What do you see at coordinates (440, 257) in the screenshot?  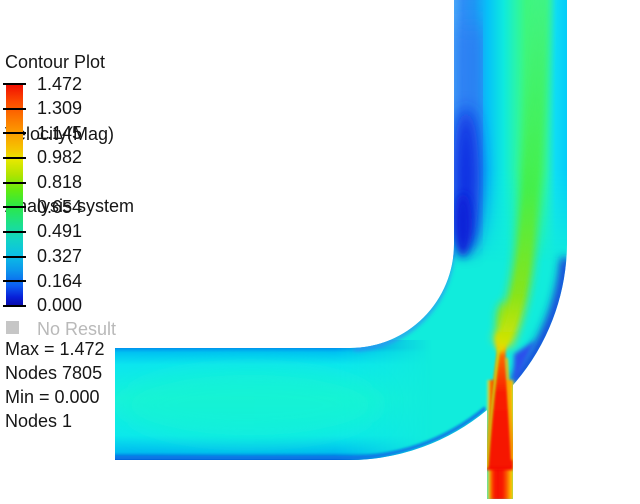 I see `inner-corner-dark` at bounding box center [440, 257].